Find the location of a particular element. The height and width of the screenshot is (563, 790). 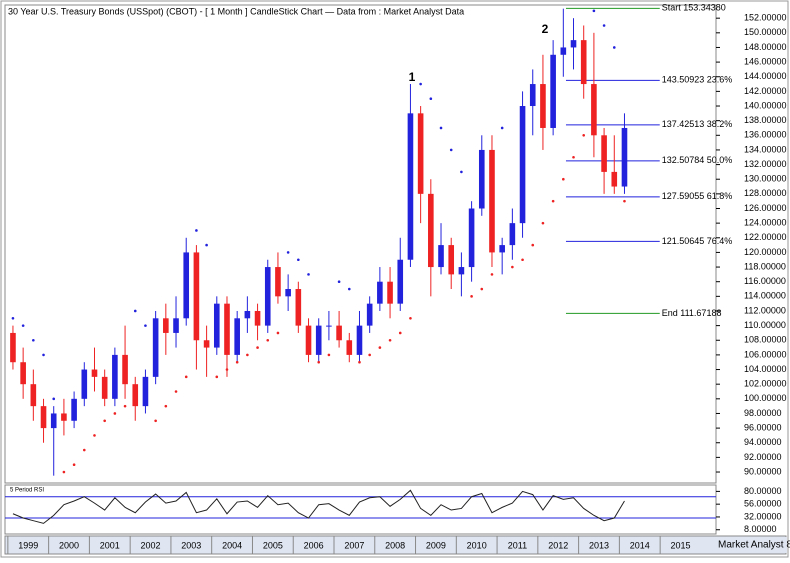

fib-label: 137.42513 38.2% is located at coordinates (697, 124).